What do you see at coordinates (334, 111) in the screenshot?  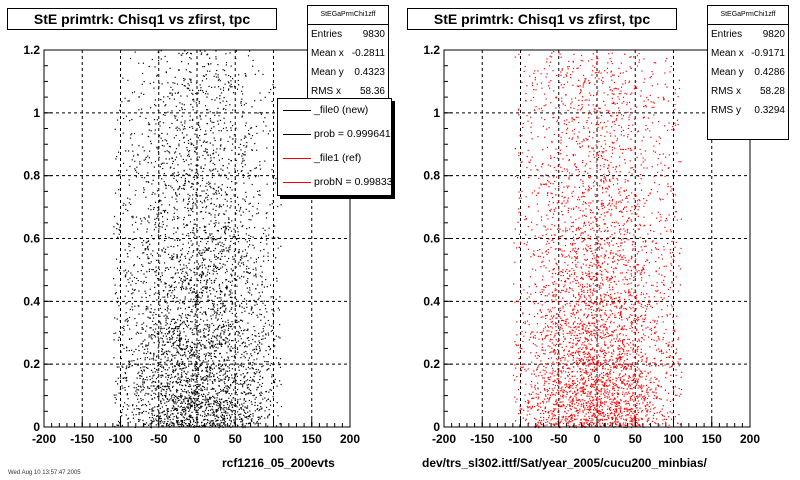 I see `legend-entry: _file0 (new)` at bounding box center [334, 111].